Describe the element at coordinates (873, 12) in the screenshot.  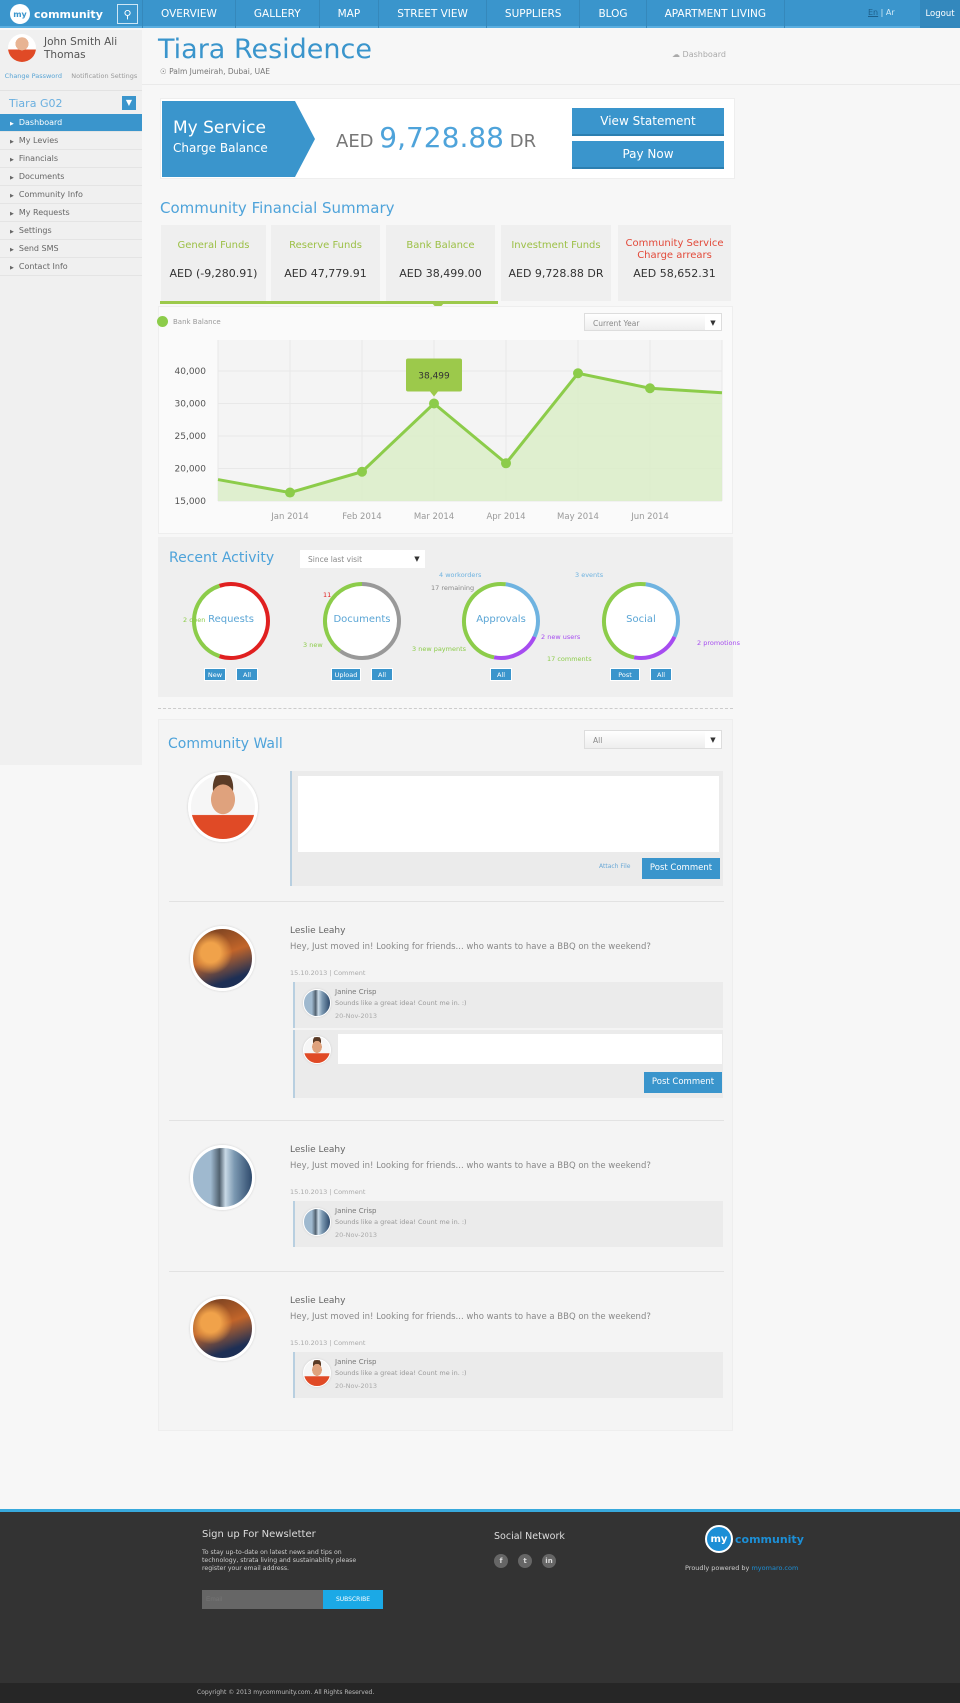
I see `lang-en: En` at that location.